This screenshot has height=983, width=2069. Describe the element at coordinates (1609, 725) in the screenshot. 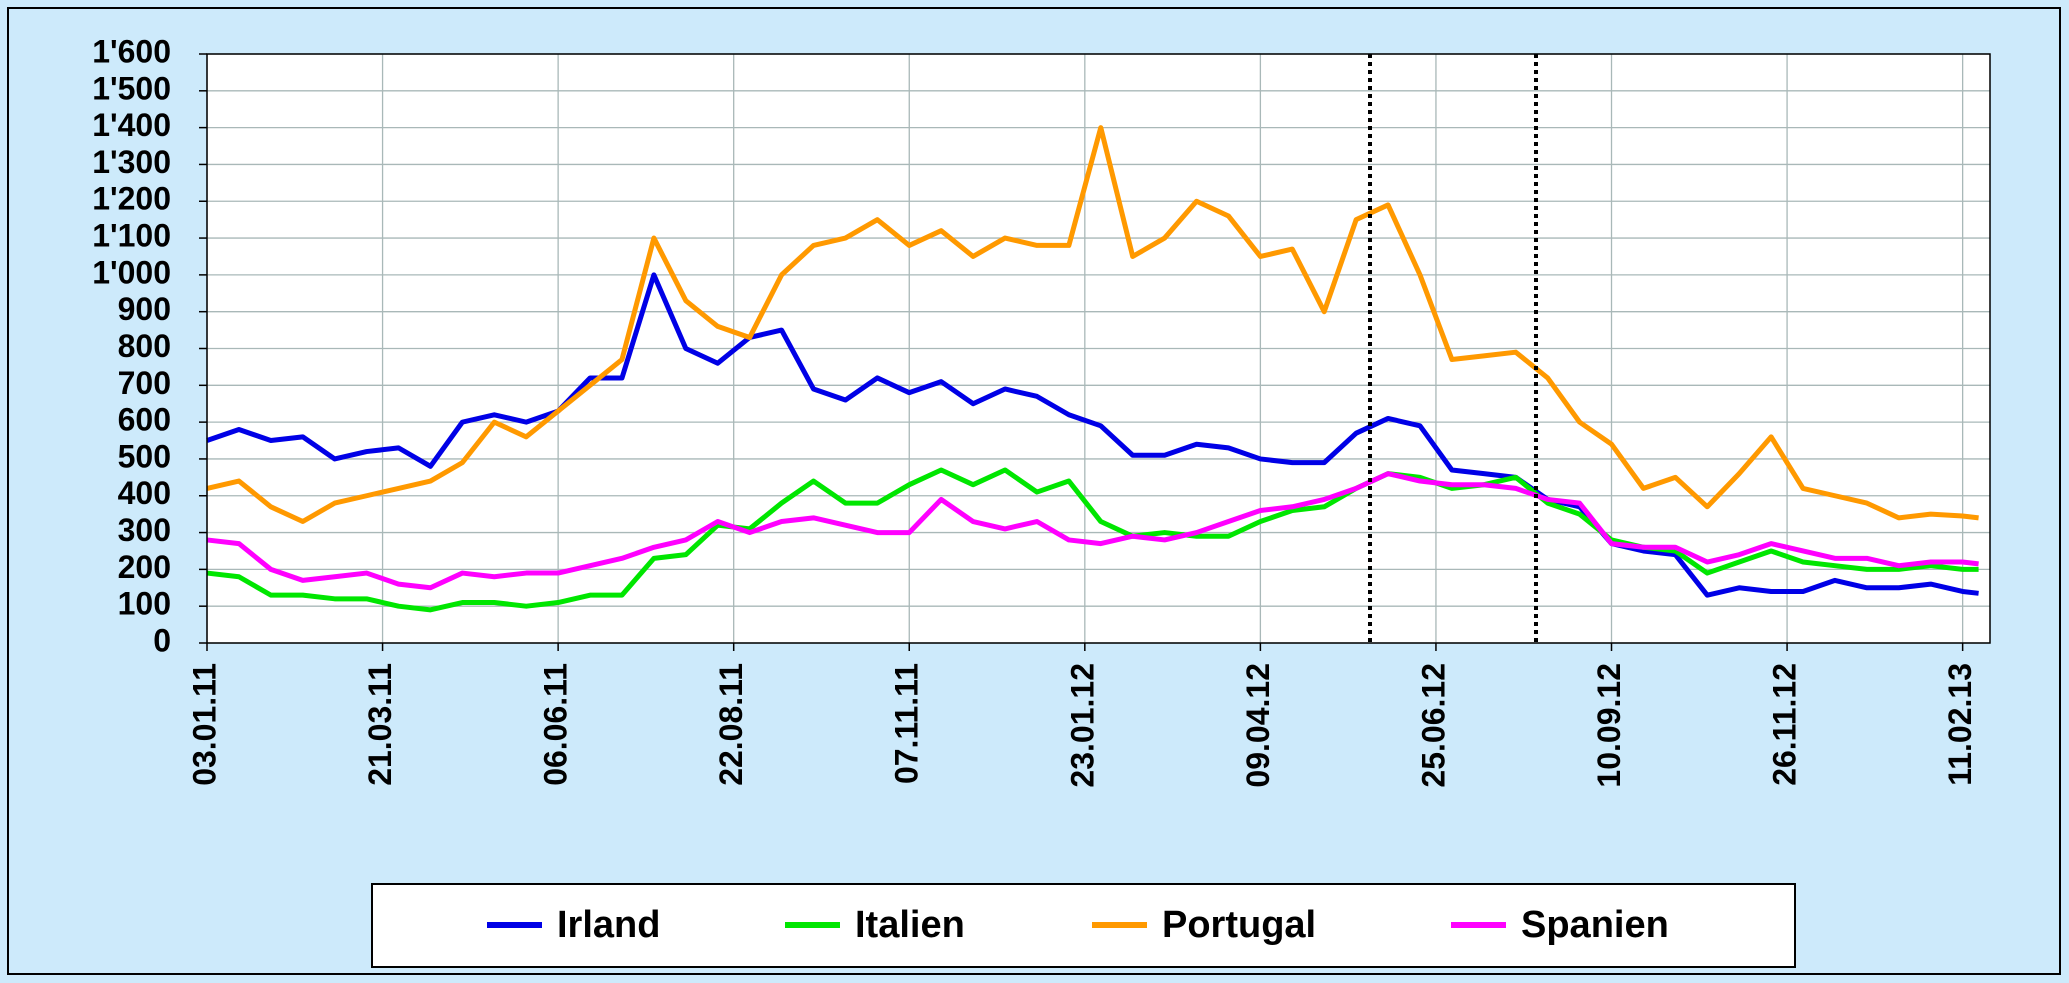

I see `x-tick-label: 10.09.12` at that location.